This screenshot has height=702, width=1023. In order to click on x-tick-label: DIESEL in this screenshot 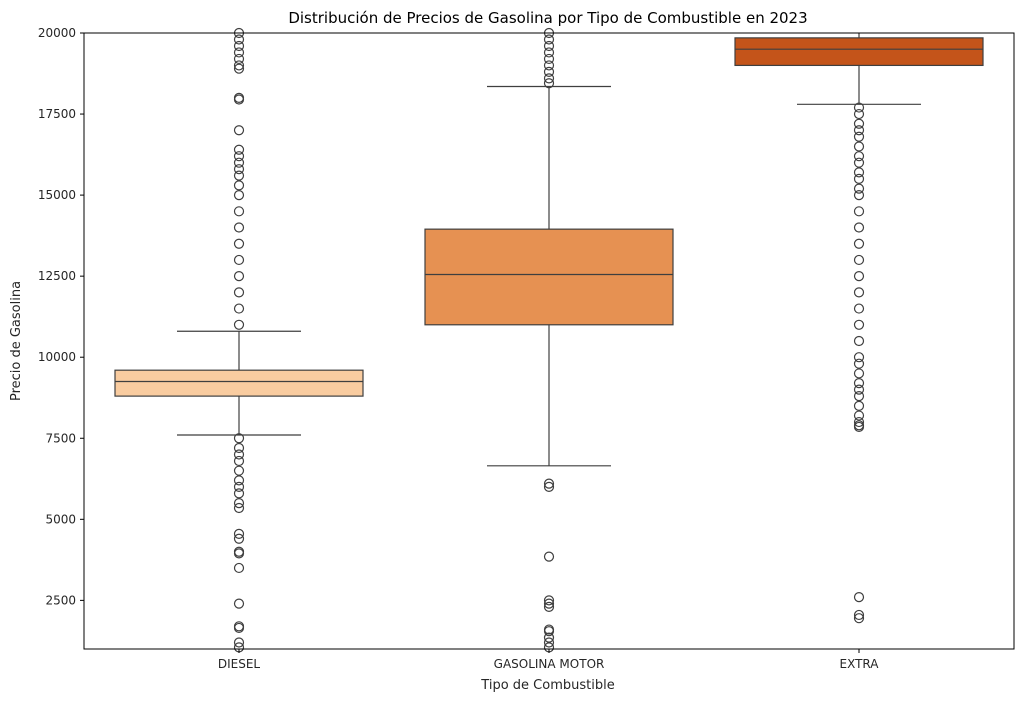, I will do `click(239, 664)`.